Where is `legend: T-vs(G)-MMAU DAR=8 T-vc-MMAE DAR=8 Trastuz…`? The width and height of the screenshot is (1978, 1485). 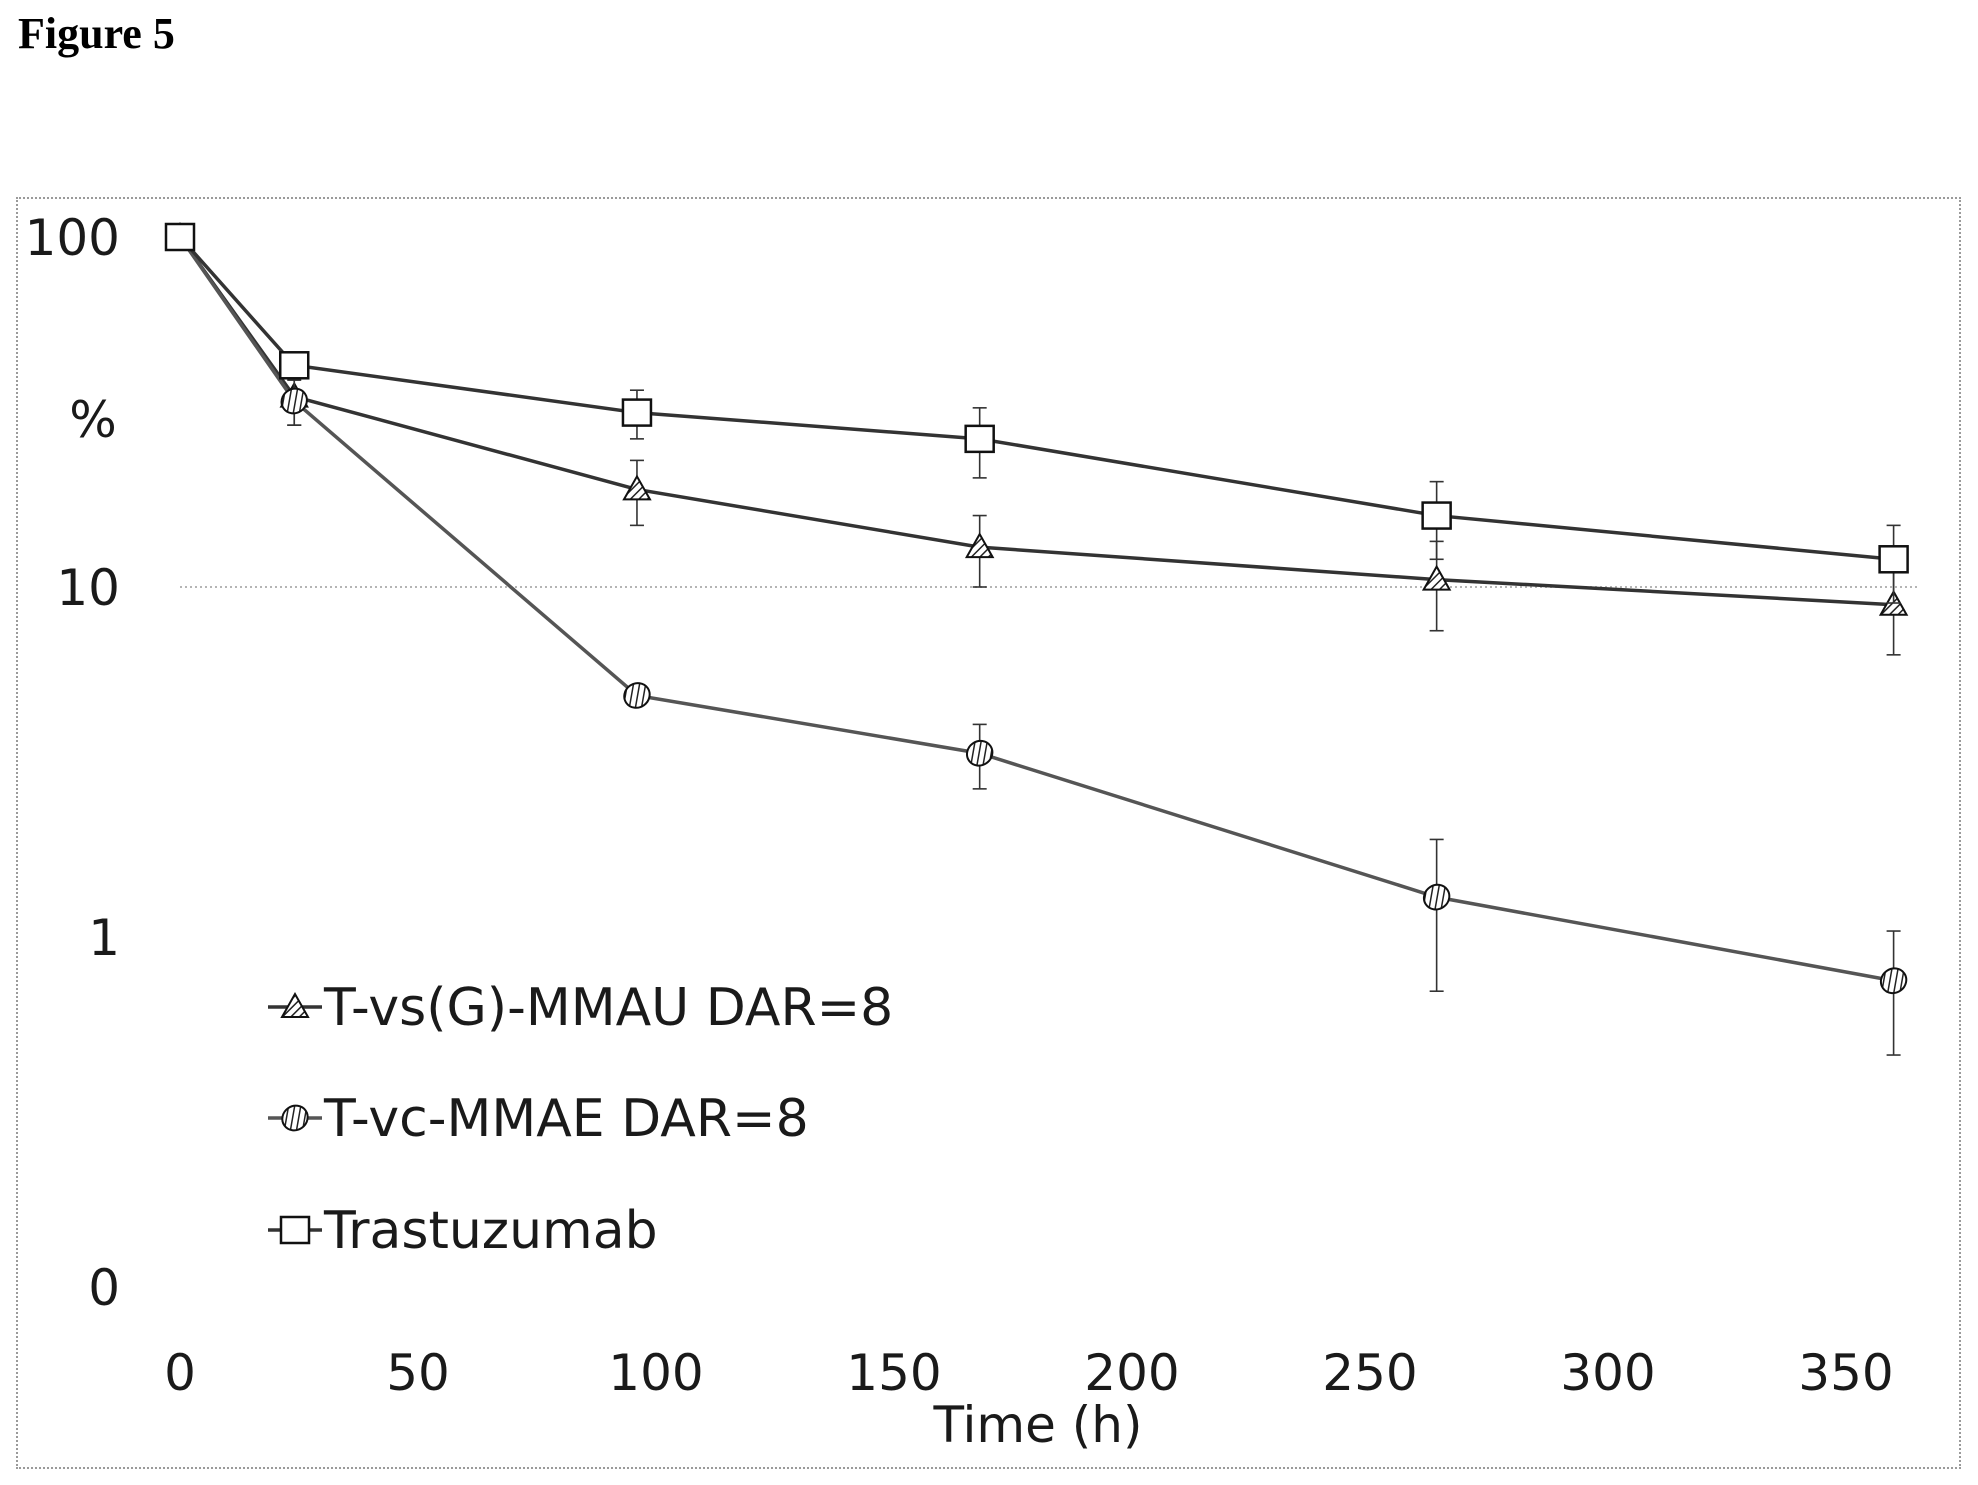 legend: T-vs(G)-MMAU DAR=8 T-vc-MMAE DAR=8 Trastuz… is located at coordinates (580, 1119).